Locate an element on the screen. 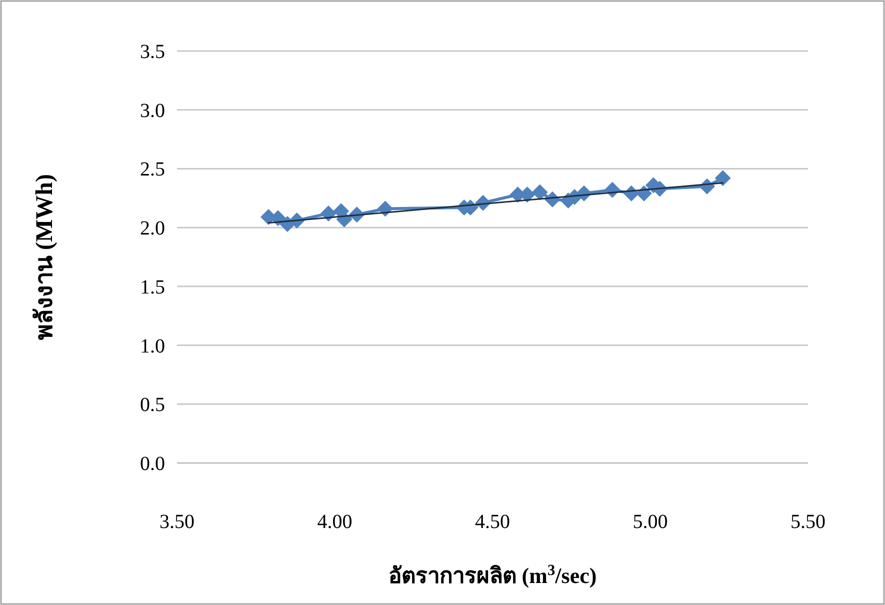  y-tick-label: 3.5 is located at coordinates (152, 52).